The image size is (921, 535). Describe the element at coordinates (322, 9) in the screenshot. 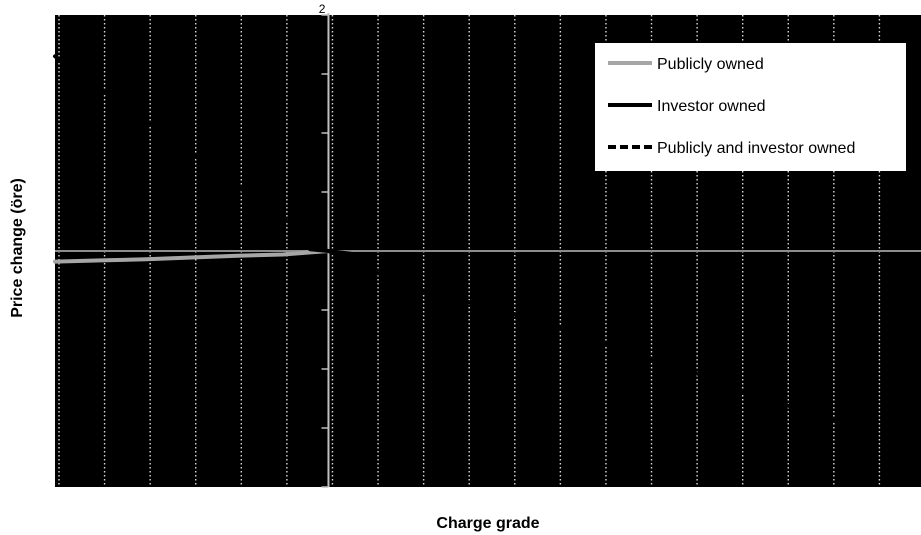

I see `y-tick-label: 2` at that location.